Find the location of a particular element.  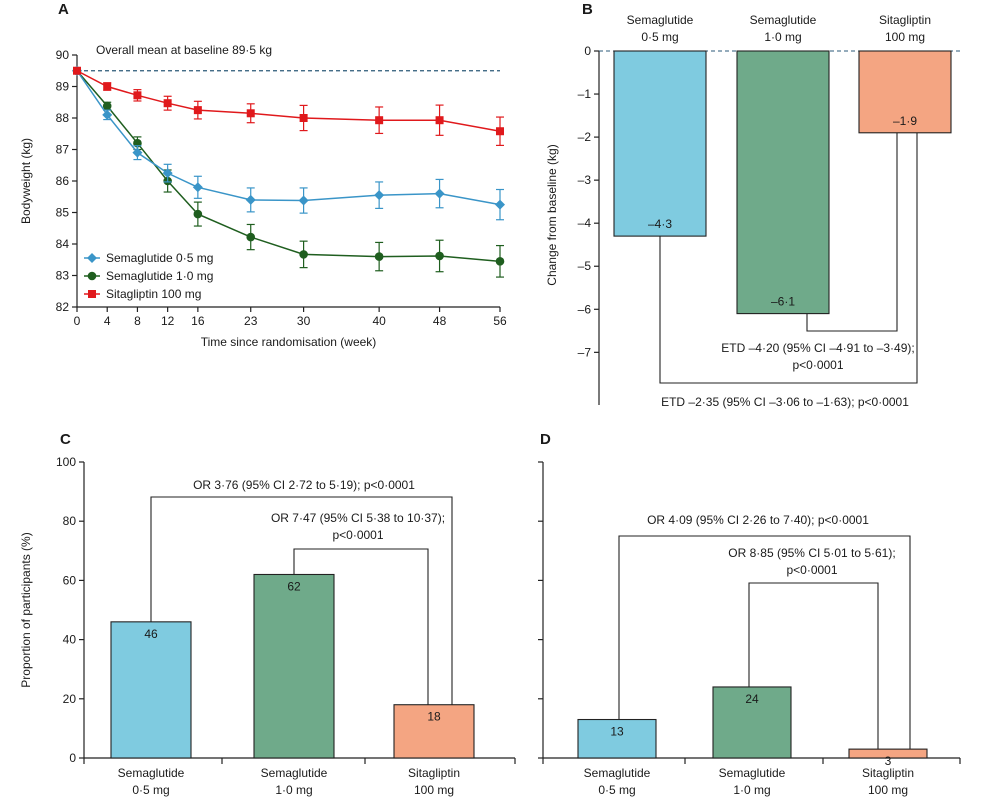

y-tick-label: 86 is located at coordinates (63, 181).